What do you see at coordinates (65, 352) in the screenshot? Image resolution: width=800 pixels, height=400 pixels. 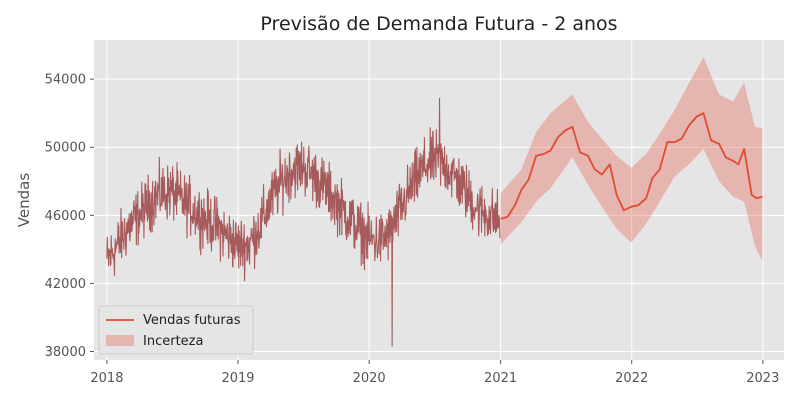 I see `y-tick-label: 38000` at bounding box center [65, 352].